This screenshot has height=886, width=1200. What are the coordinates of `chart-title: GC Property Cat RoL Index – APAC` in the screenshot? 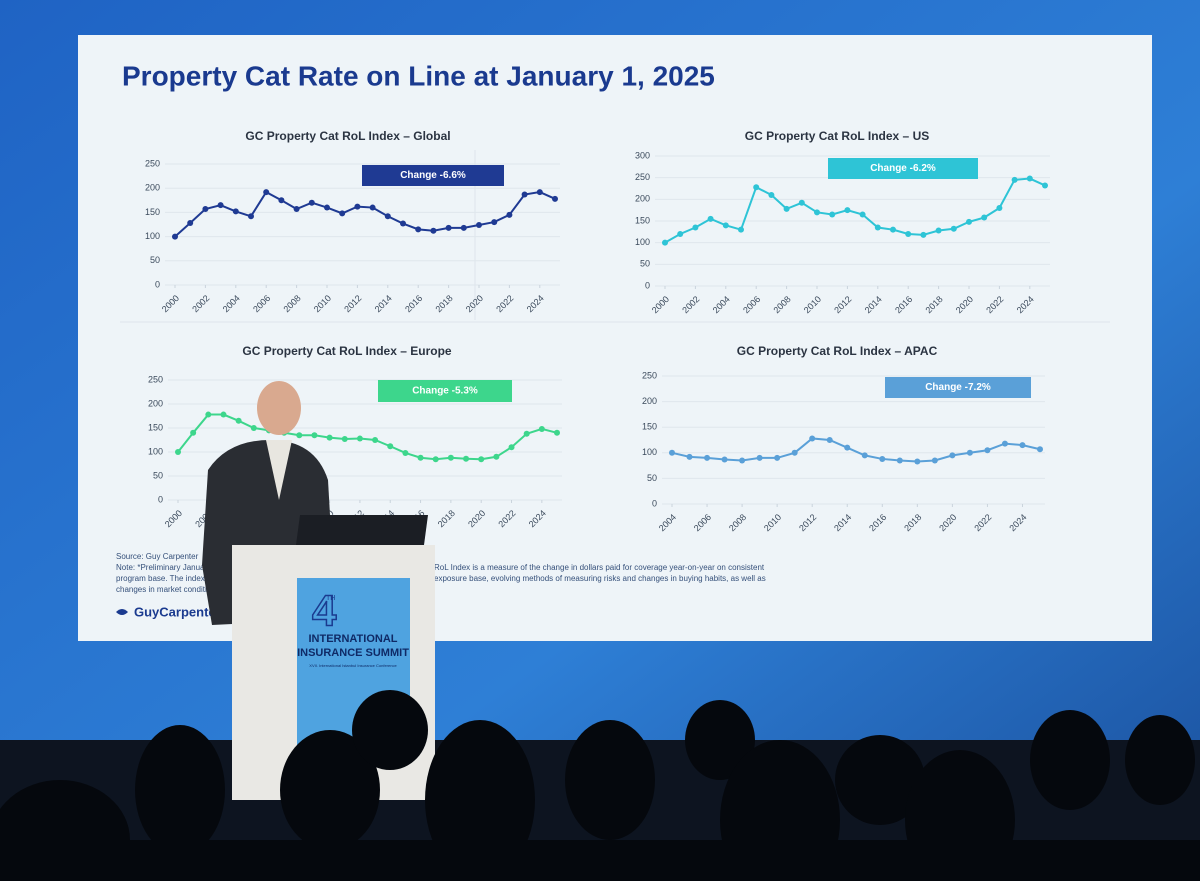 It's located at (837, 351).